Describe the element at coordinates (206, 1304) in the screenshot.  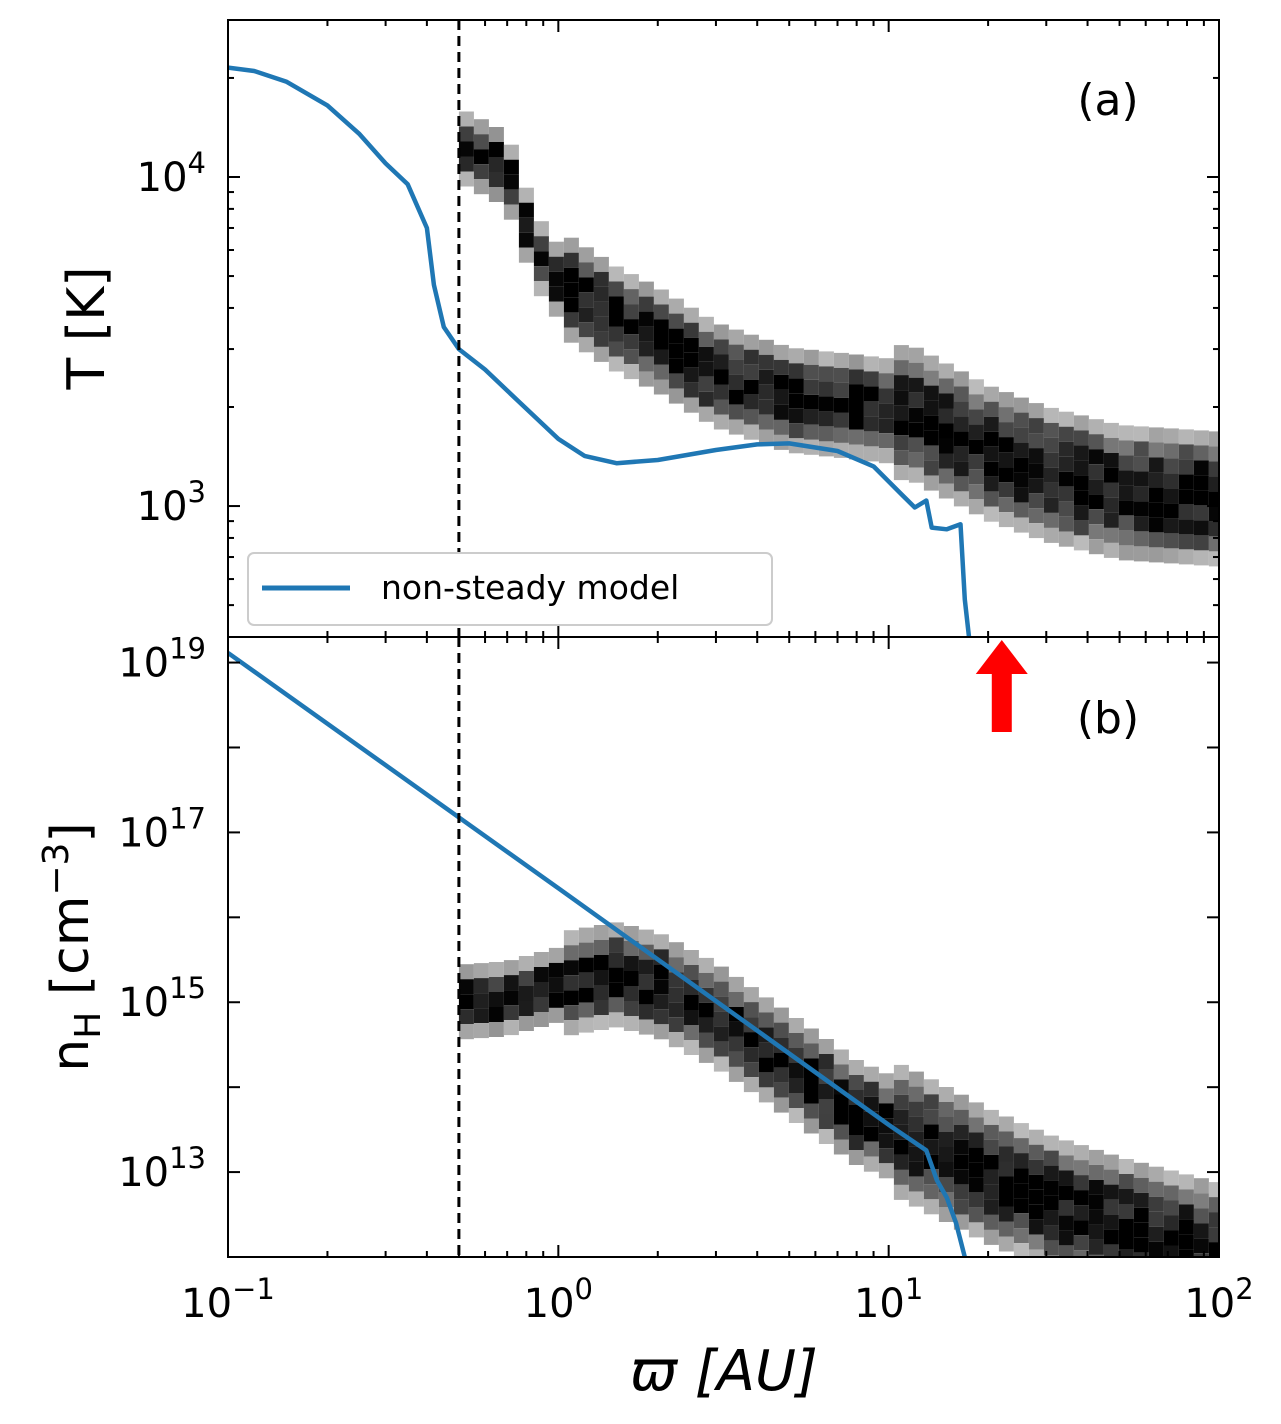
I see `x-tick-base: 10` at that location.